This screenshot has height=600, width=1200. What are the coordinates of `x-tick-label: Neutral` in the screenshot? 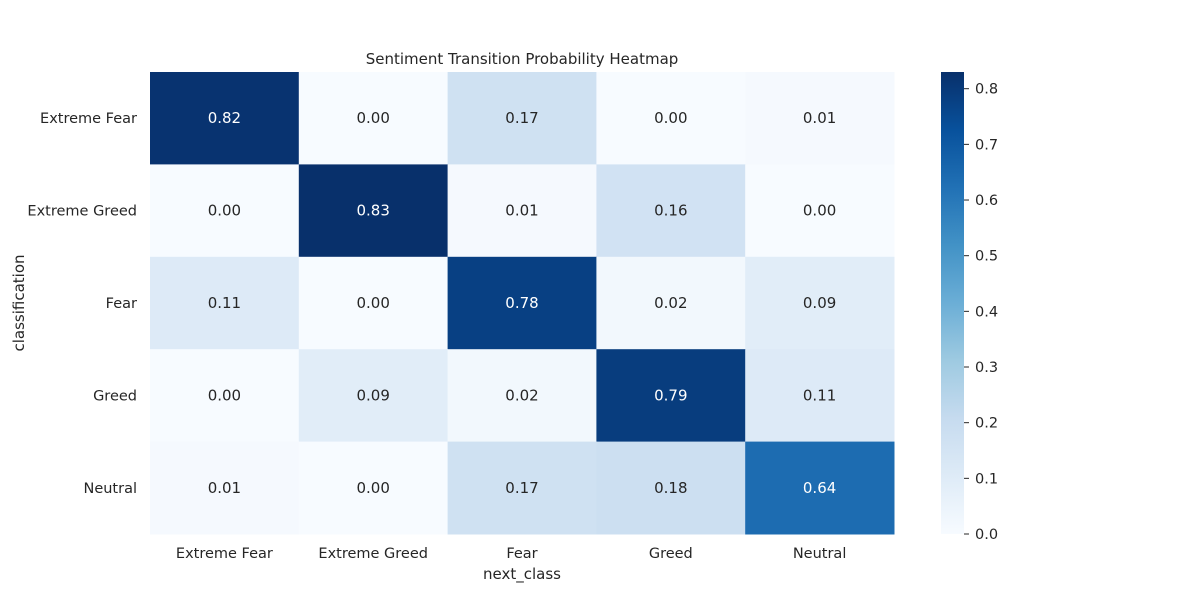 It's located at (820, 554).